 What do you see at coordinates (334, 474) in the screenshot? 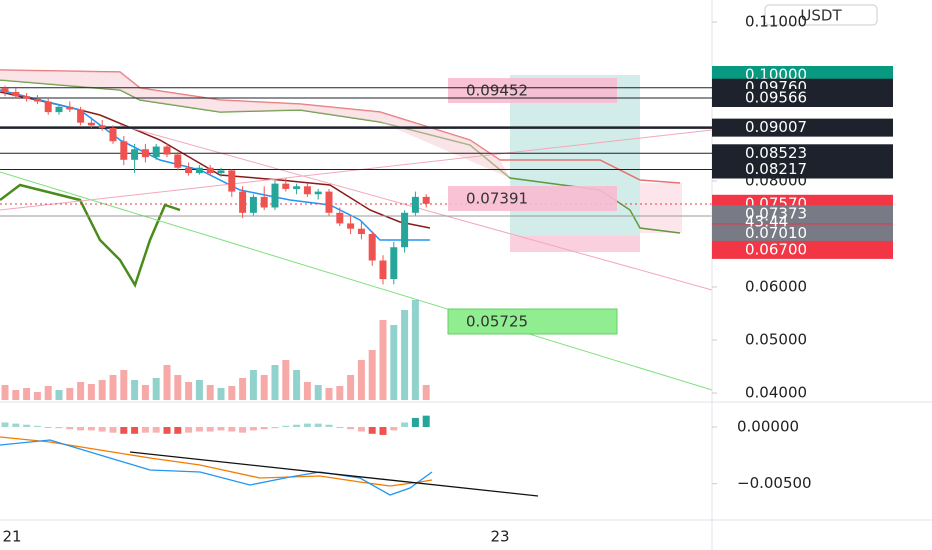
I see `macd-trendline` at bounding box center [334, 474].